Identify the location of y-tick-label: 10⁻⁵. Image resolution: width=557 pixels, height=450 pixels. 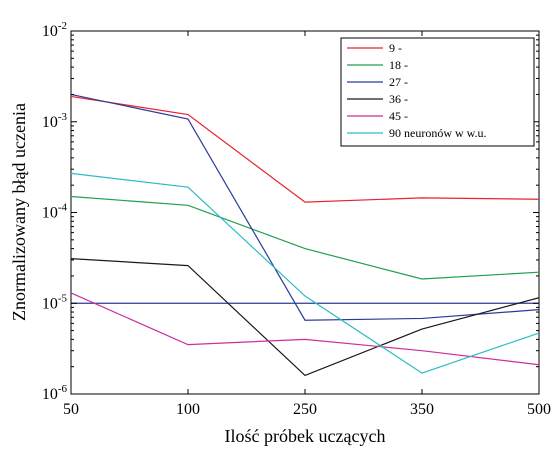
(55, 302).